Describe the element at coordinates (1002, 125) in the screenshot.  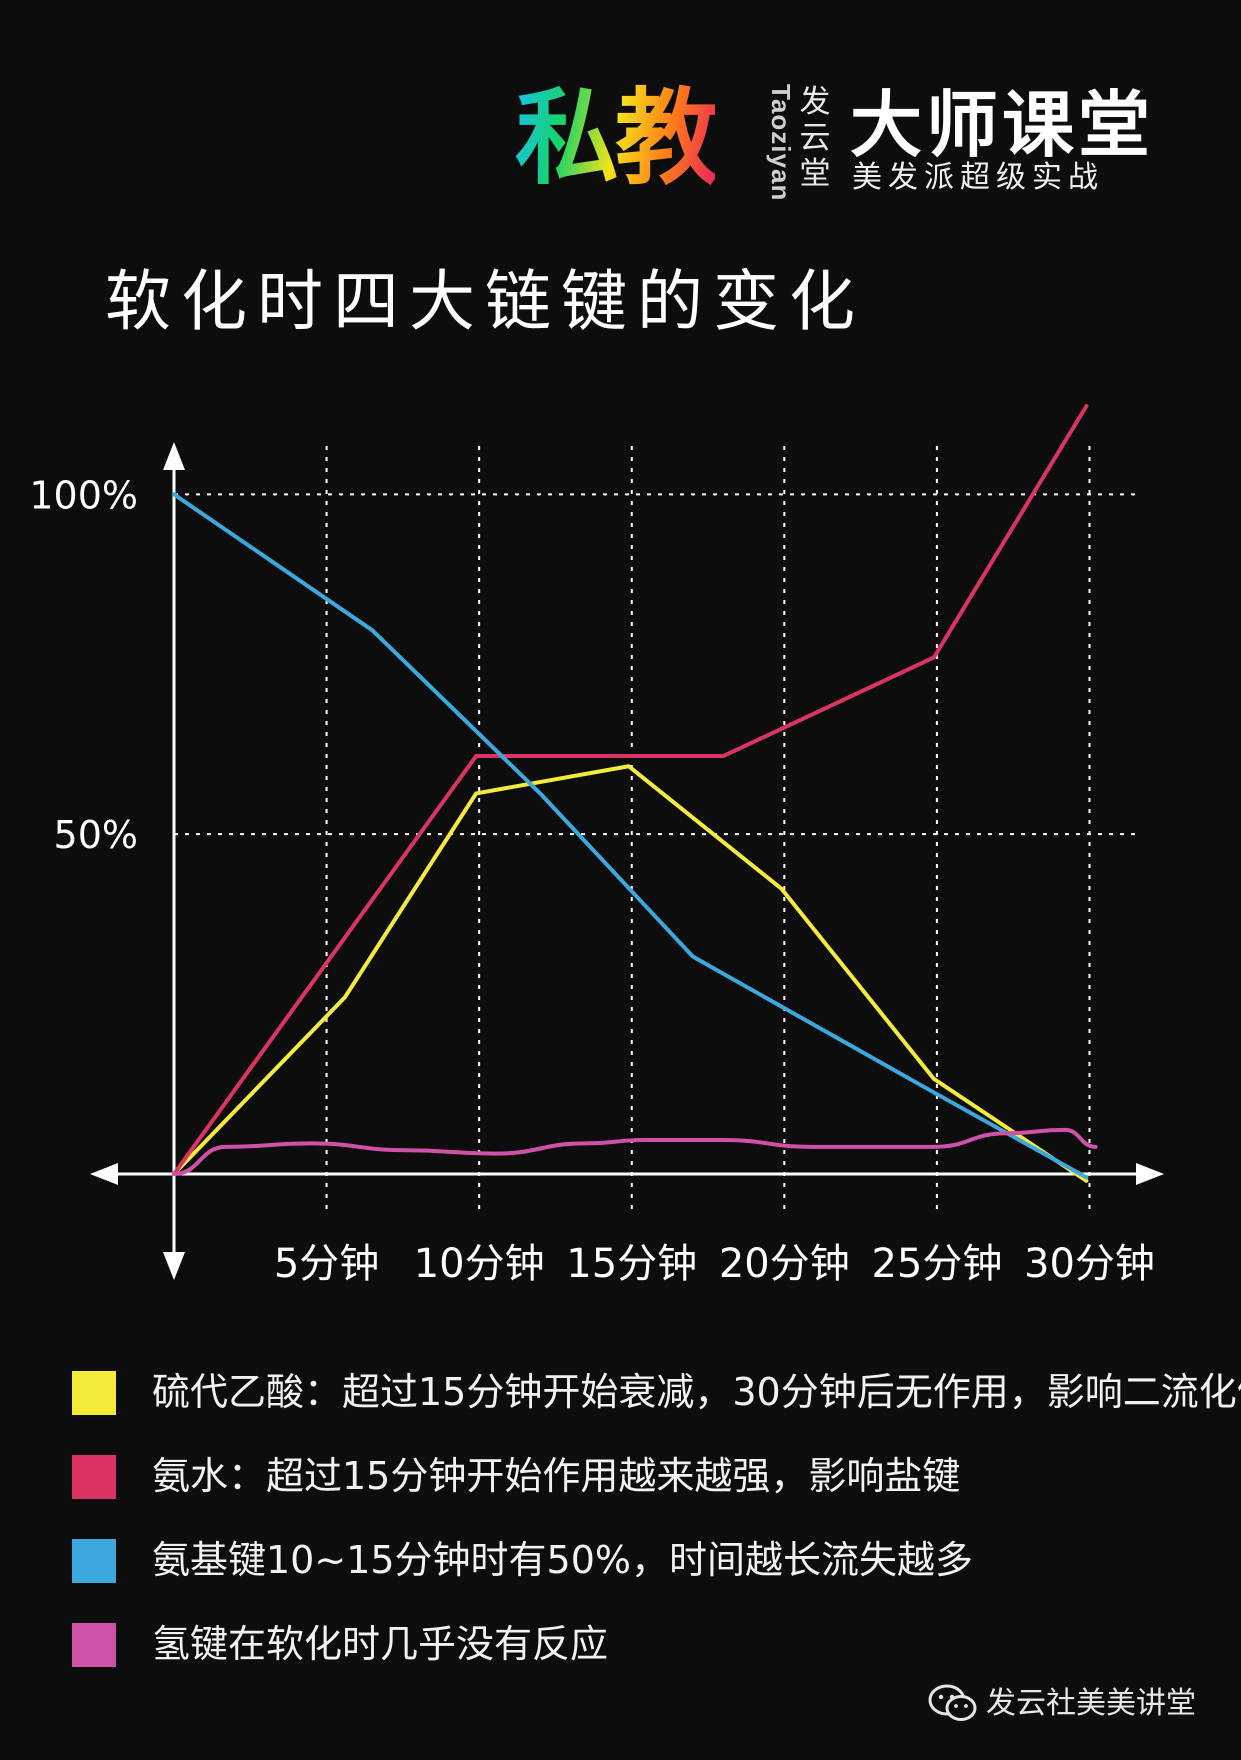
I see `brand-main-title: 大师课堂` at that location.